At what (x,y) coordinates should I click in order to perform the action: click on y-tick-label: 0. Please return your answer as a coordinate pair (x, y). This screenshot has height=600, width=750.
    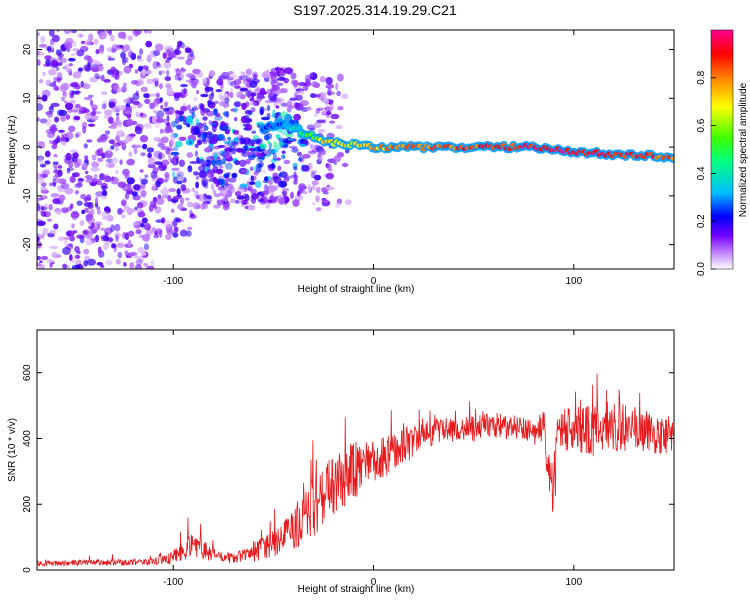
    Looking at the image, I should click on (27, 570).